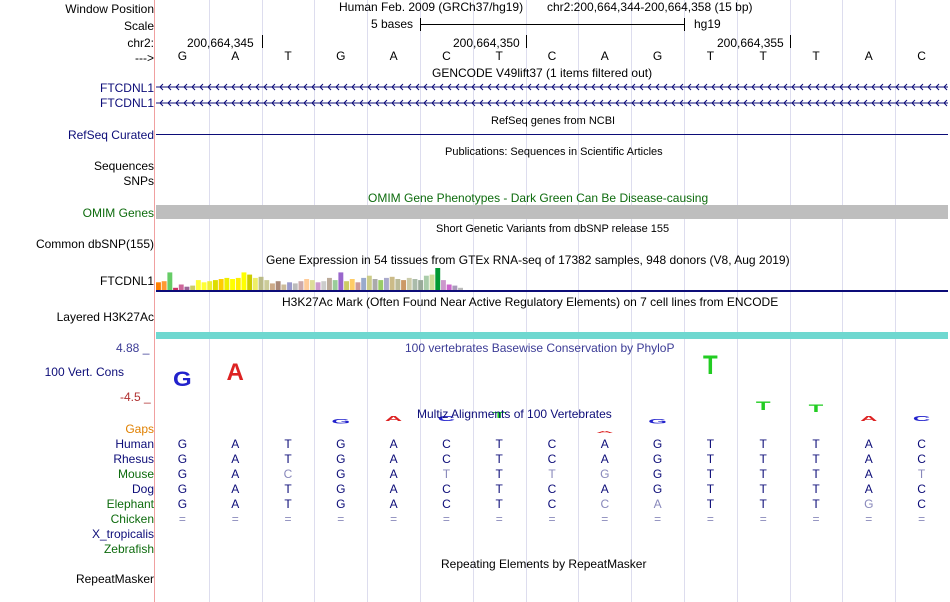 This screenshot has width=950, height=602. What do you see at coordinates (130, 504) in the screenshot?
I see `species-label: Elephant` at bounding box center [130, 504].